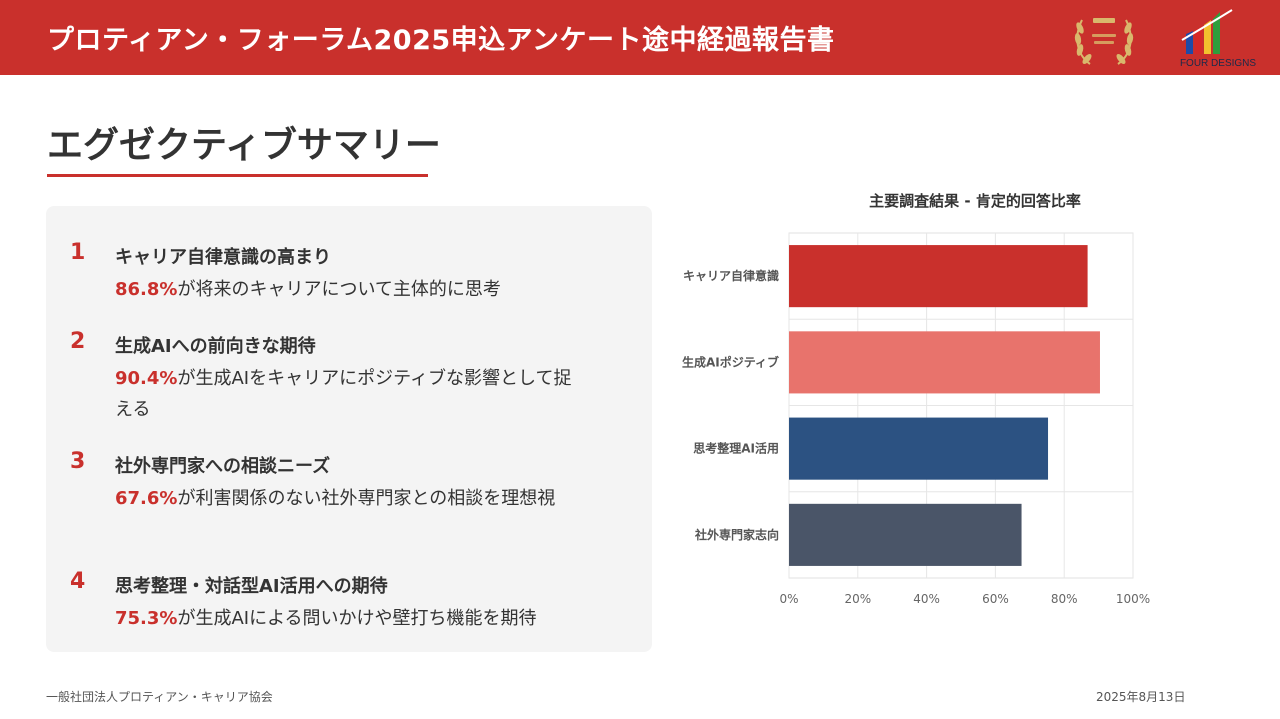 The image size is (1280, 719). What do you see at coordinates (146, 378) in the screenshot?
I see `item-percentage: 90.4%` at bounding box center [146, 378].